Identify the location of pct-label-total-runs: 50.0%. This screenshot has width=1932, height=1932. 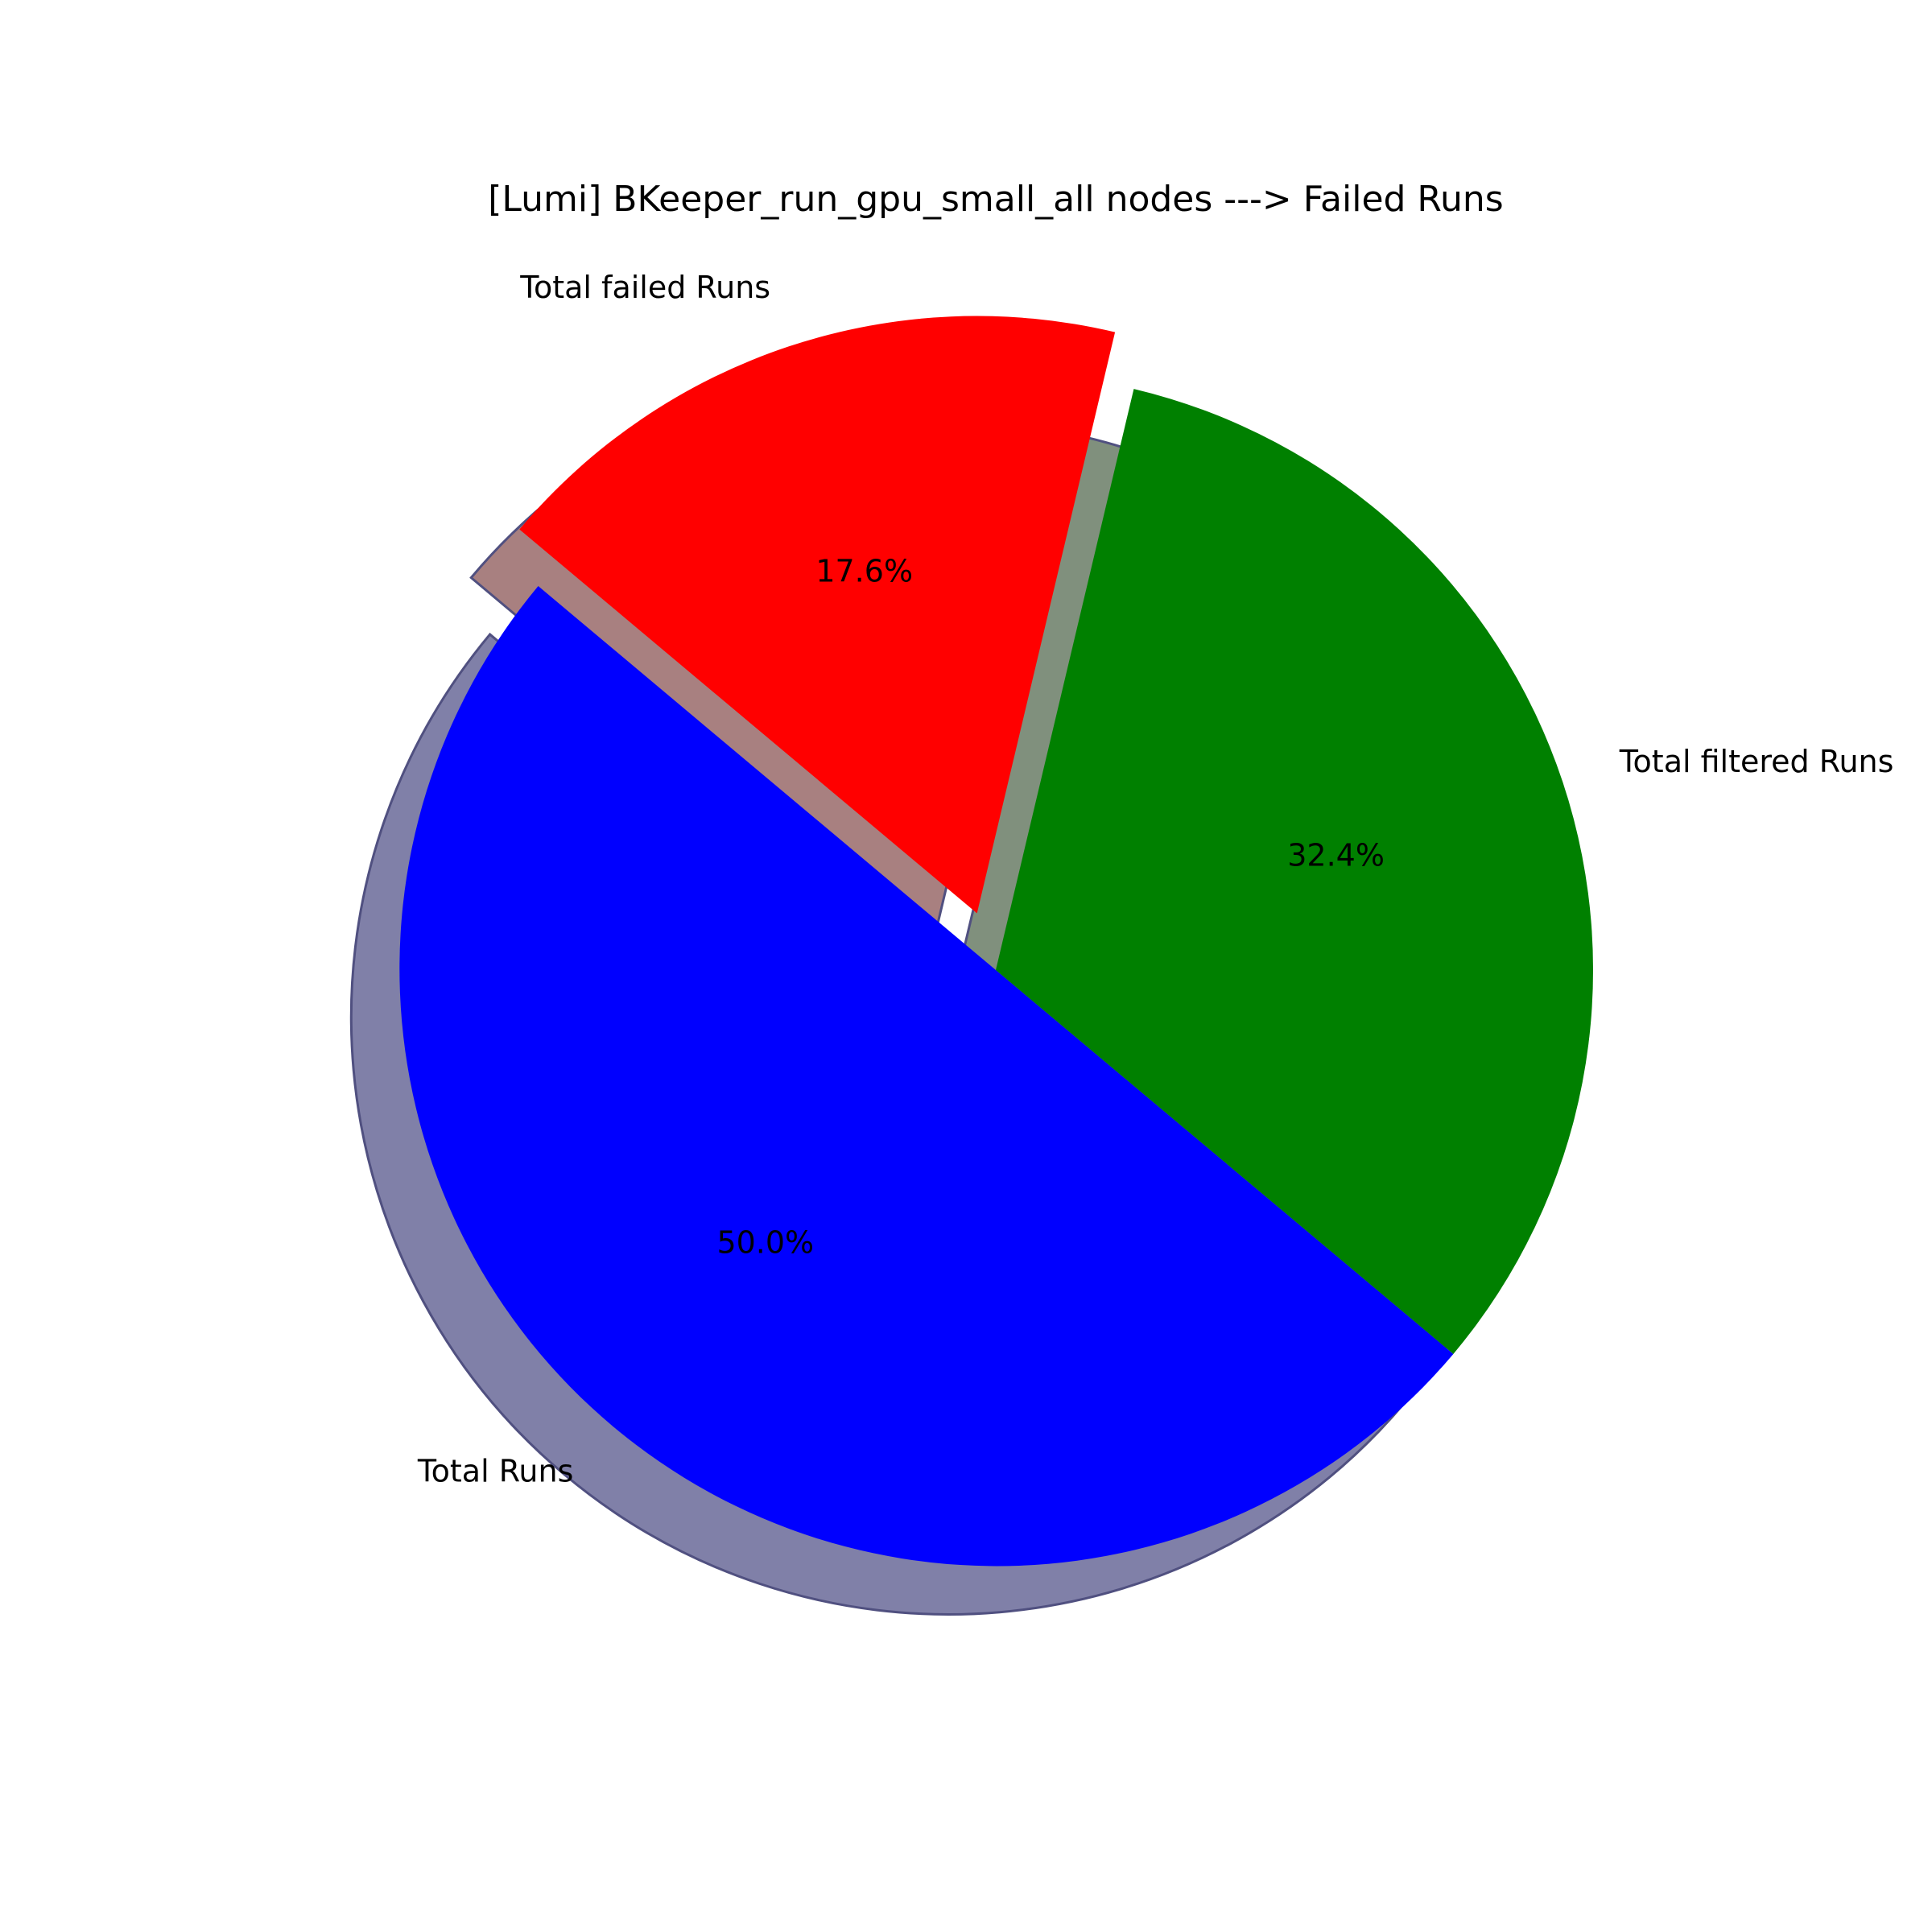
(765, 1243).